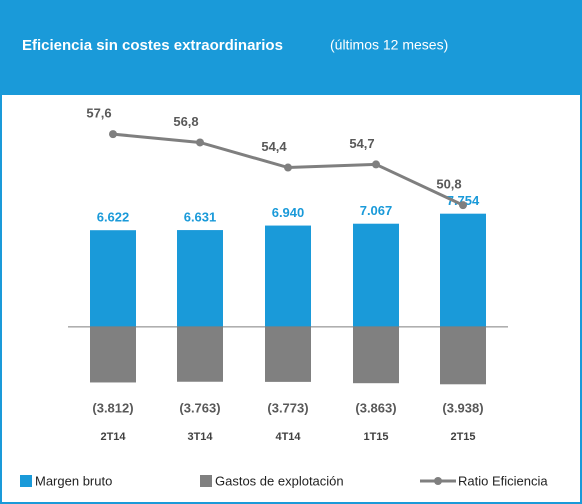 The height and width of the screenshot is (504, 582). What do you see at coordinates (152, 45) in the screenshot?
I see `chart-title: Eficiencia sin costes extraordinarios` at bounding box center [152, 45].